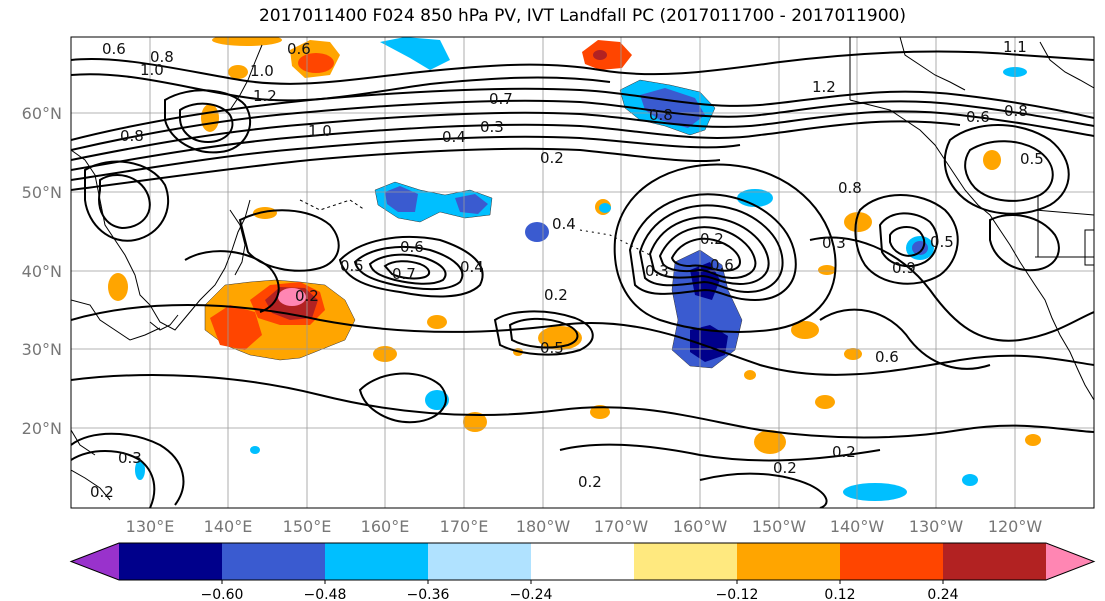 Image resolution: width=1105 pixels, height=601 pixels. Describe the element at coordinates (222, 594) in the screenshot. I see `colorbar-tick-label: −0.60` at that location.